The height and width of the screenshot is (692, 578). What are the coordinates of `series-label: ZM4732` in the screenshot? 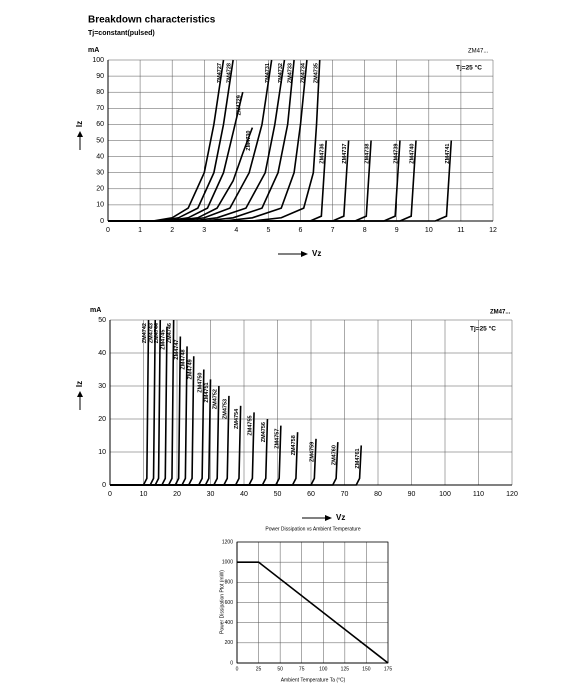 It's located at (281, 73).